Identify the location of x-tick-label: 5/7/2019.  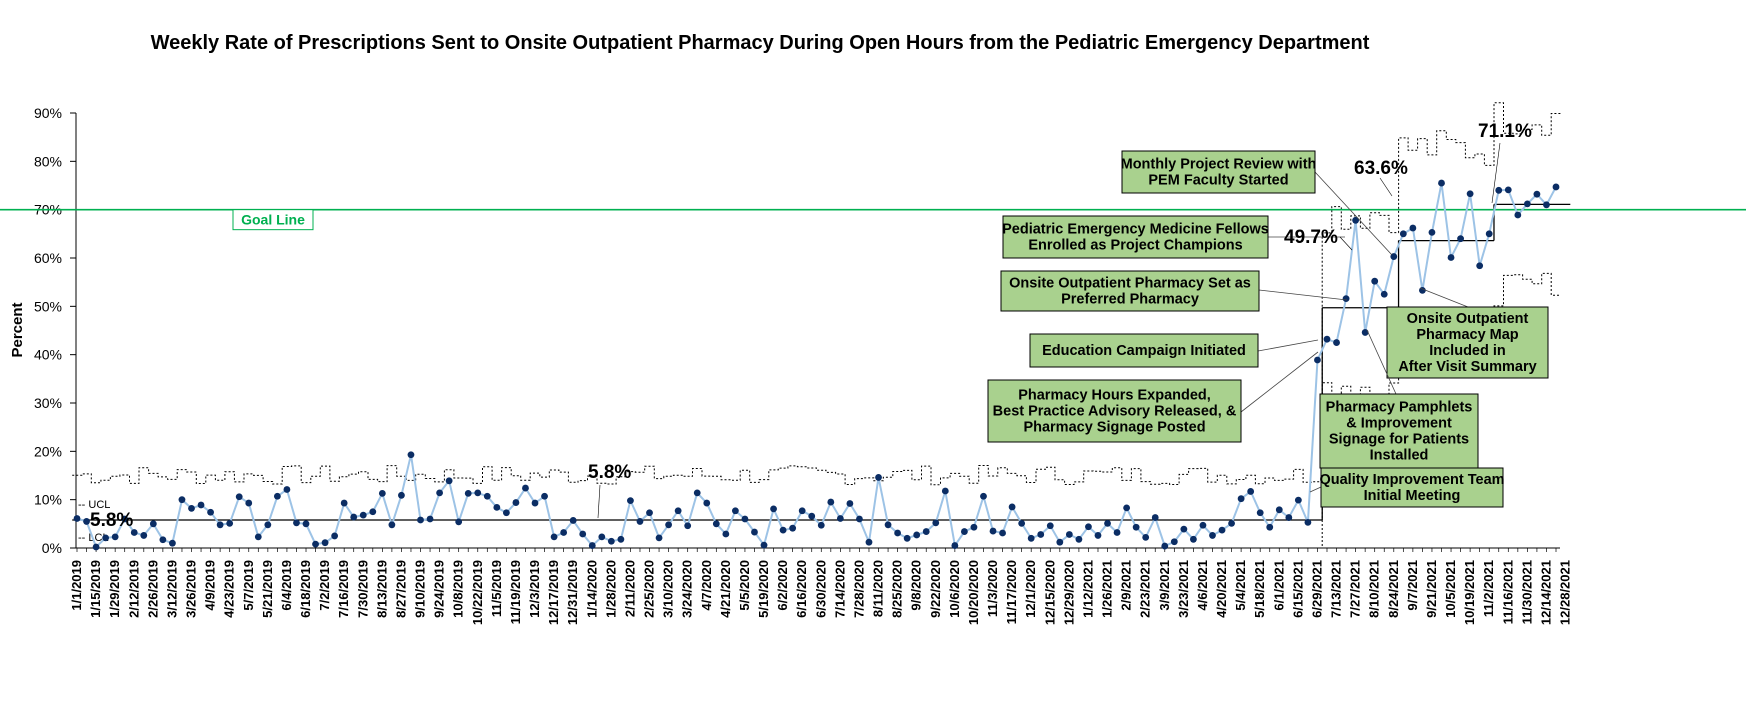
(248, 585).